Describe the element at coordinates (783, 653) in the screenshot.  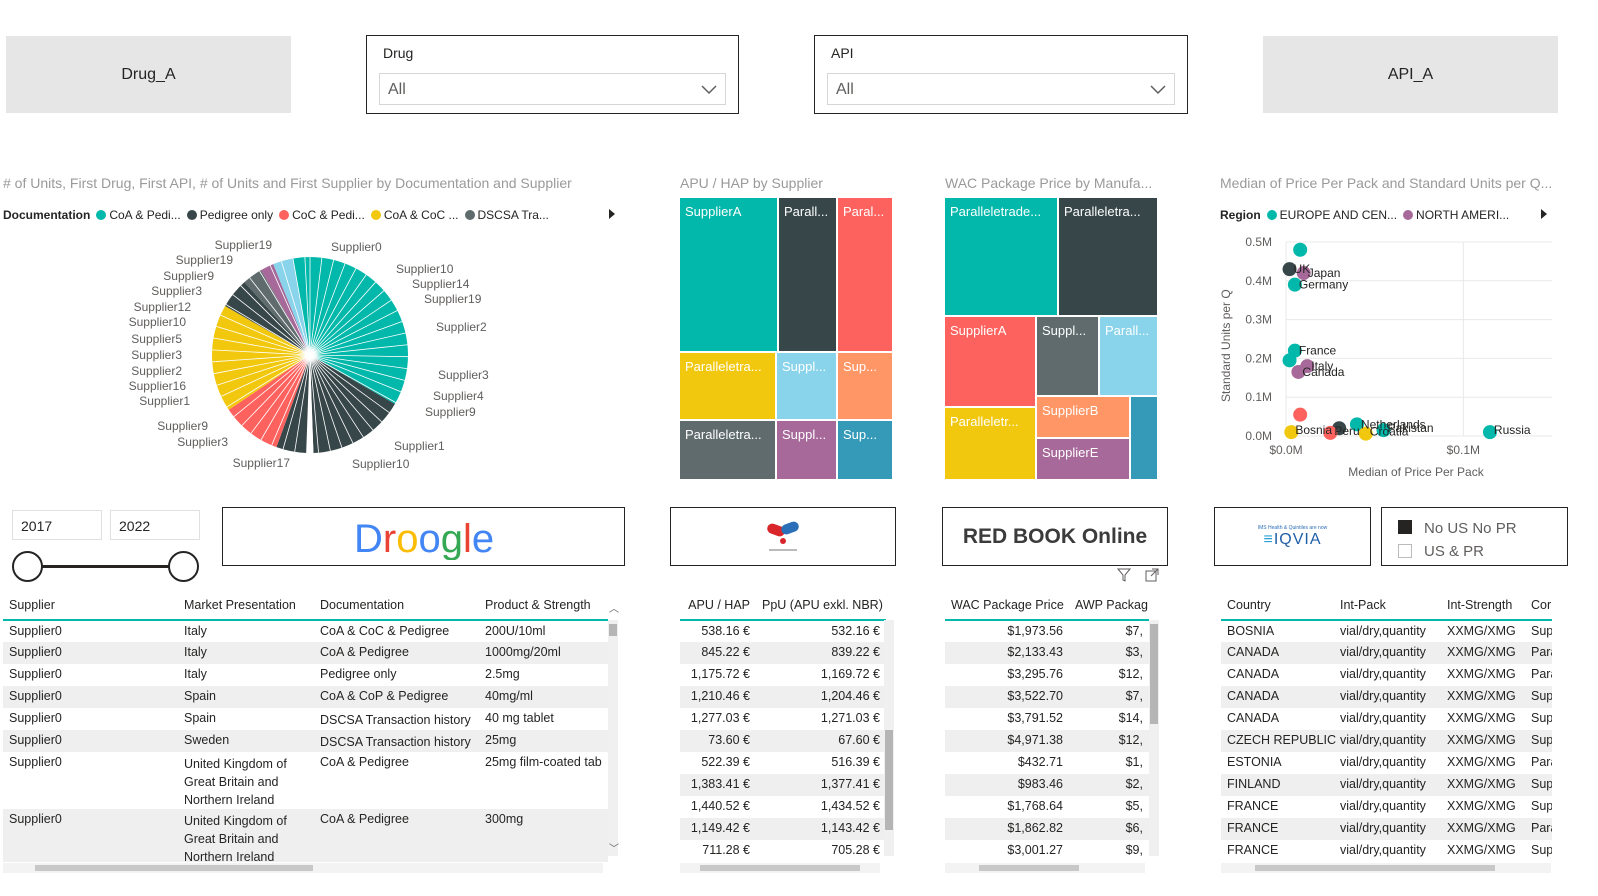
I see `table-row: 845.22 €839.22 €` at that location.